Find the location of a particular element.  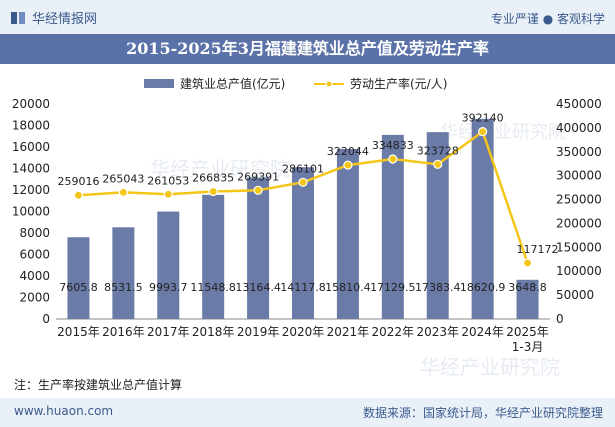

bar-value-label: 7605.8 is located at coordinates (78, 287).